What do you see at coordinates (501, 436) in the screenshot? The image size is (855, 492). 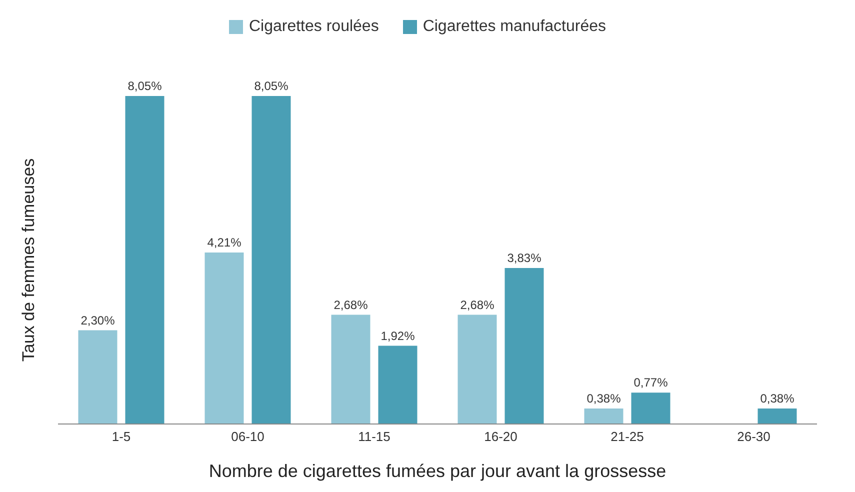 I see `x-tick-label: 16-20` at bounding box center [501, 436].